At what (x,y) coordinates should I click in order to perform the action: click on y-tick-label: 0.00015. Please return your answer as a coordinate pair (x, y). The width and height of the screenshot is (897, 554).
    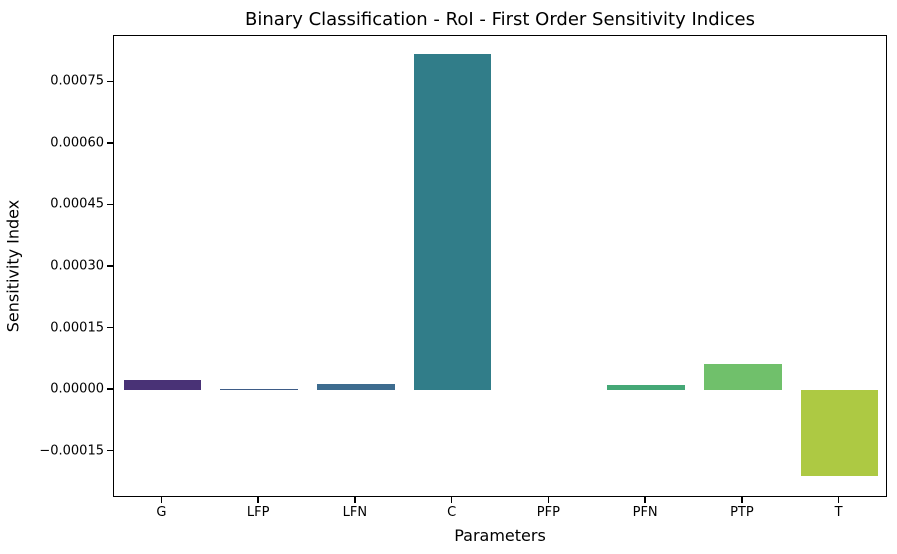
    Looking at the image, I should click on (77, 328).